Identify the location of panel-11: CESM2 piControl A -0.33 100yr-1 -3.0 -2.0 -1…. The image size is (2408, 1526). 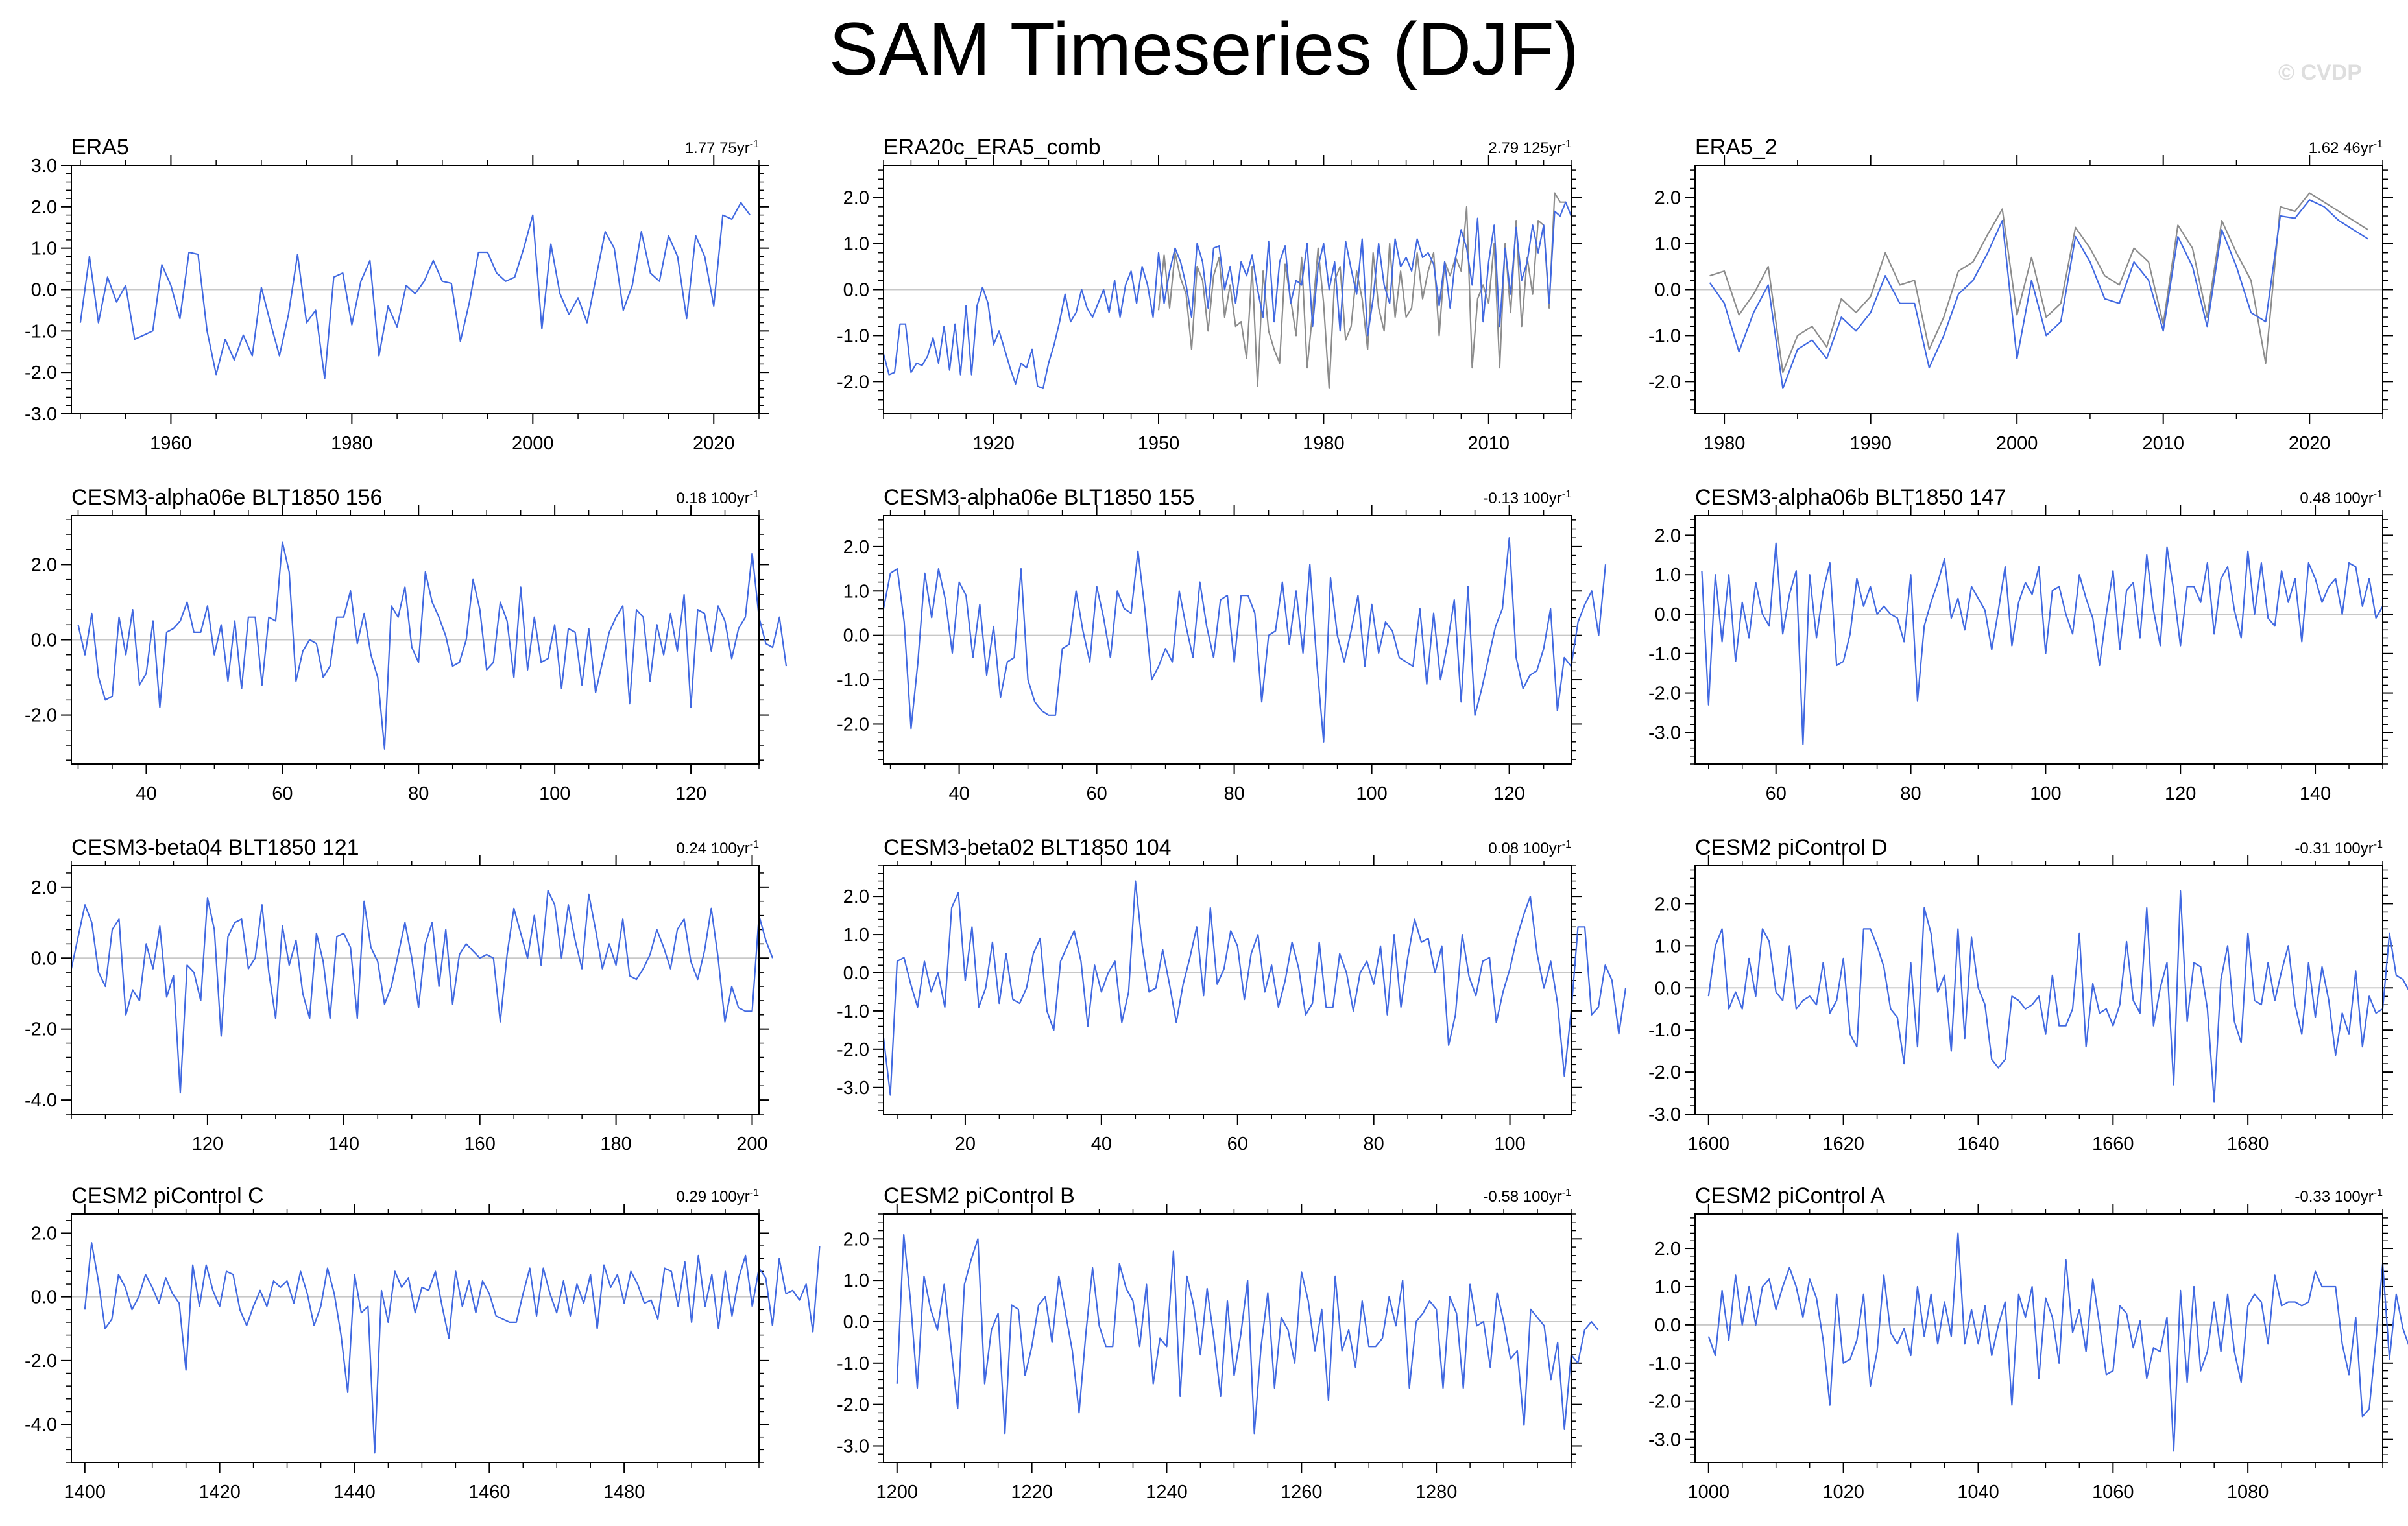
(2028, 1343).